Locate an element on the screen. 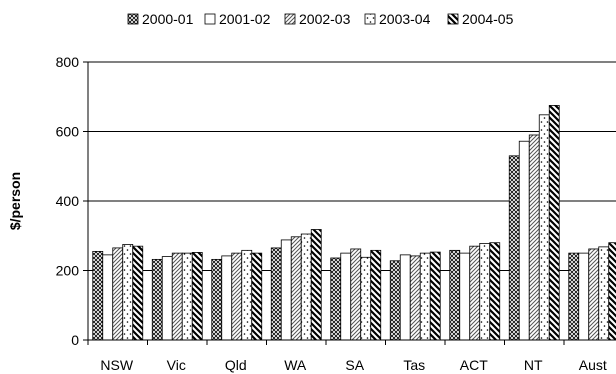 This screenshot has height=374, width=616. legend: 2000-01 2001-02 2002-03 2003-04 2004-05 is located at coordinates (320, 19).